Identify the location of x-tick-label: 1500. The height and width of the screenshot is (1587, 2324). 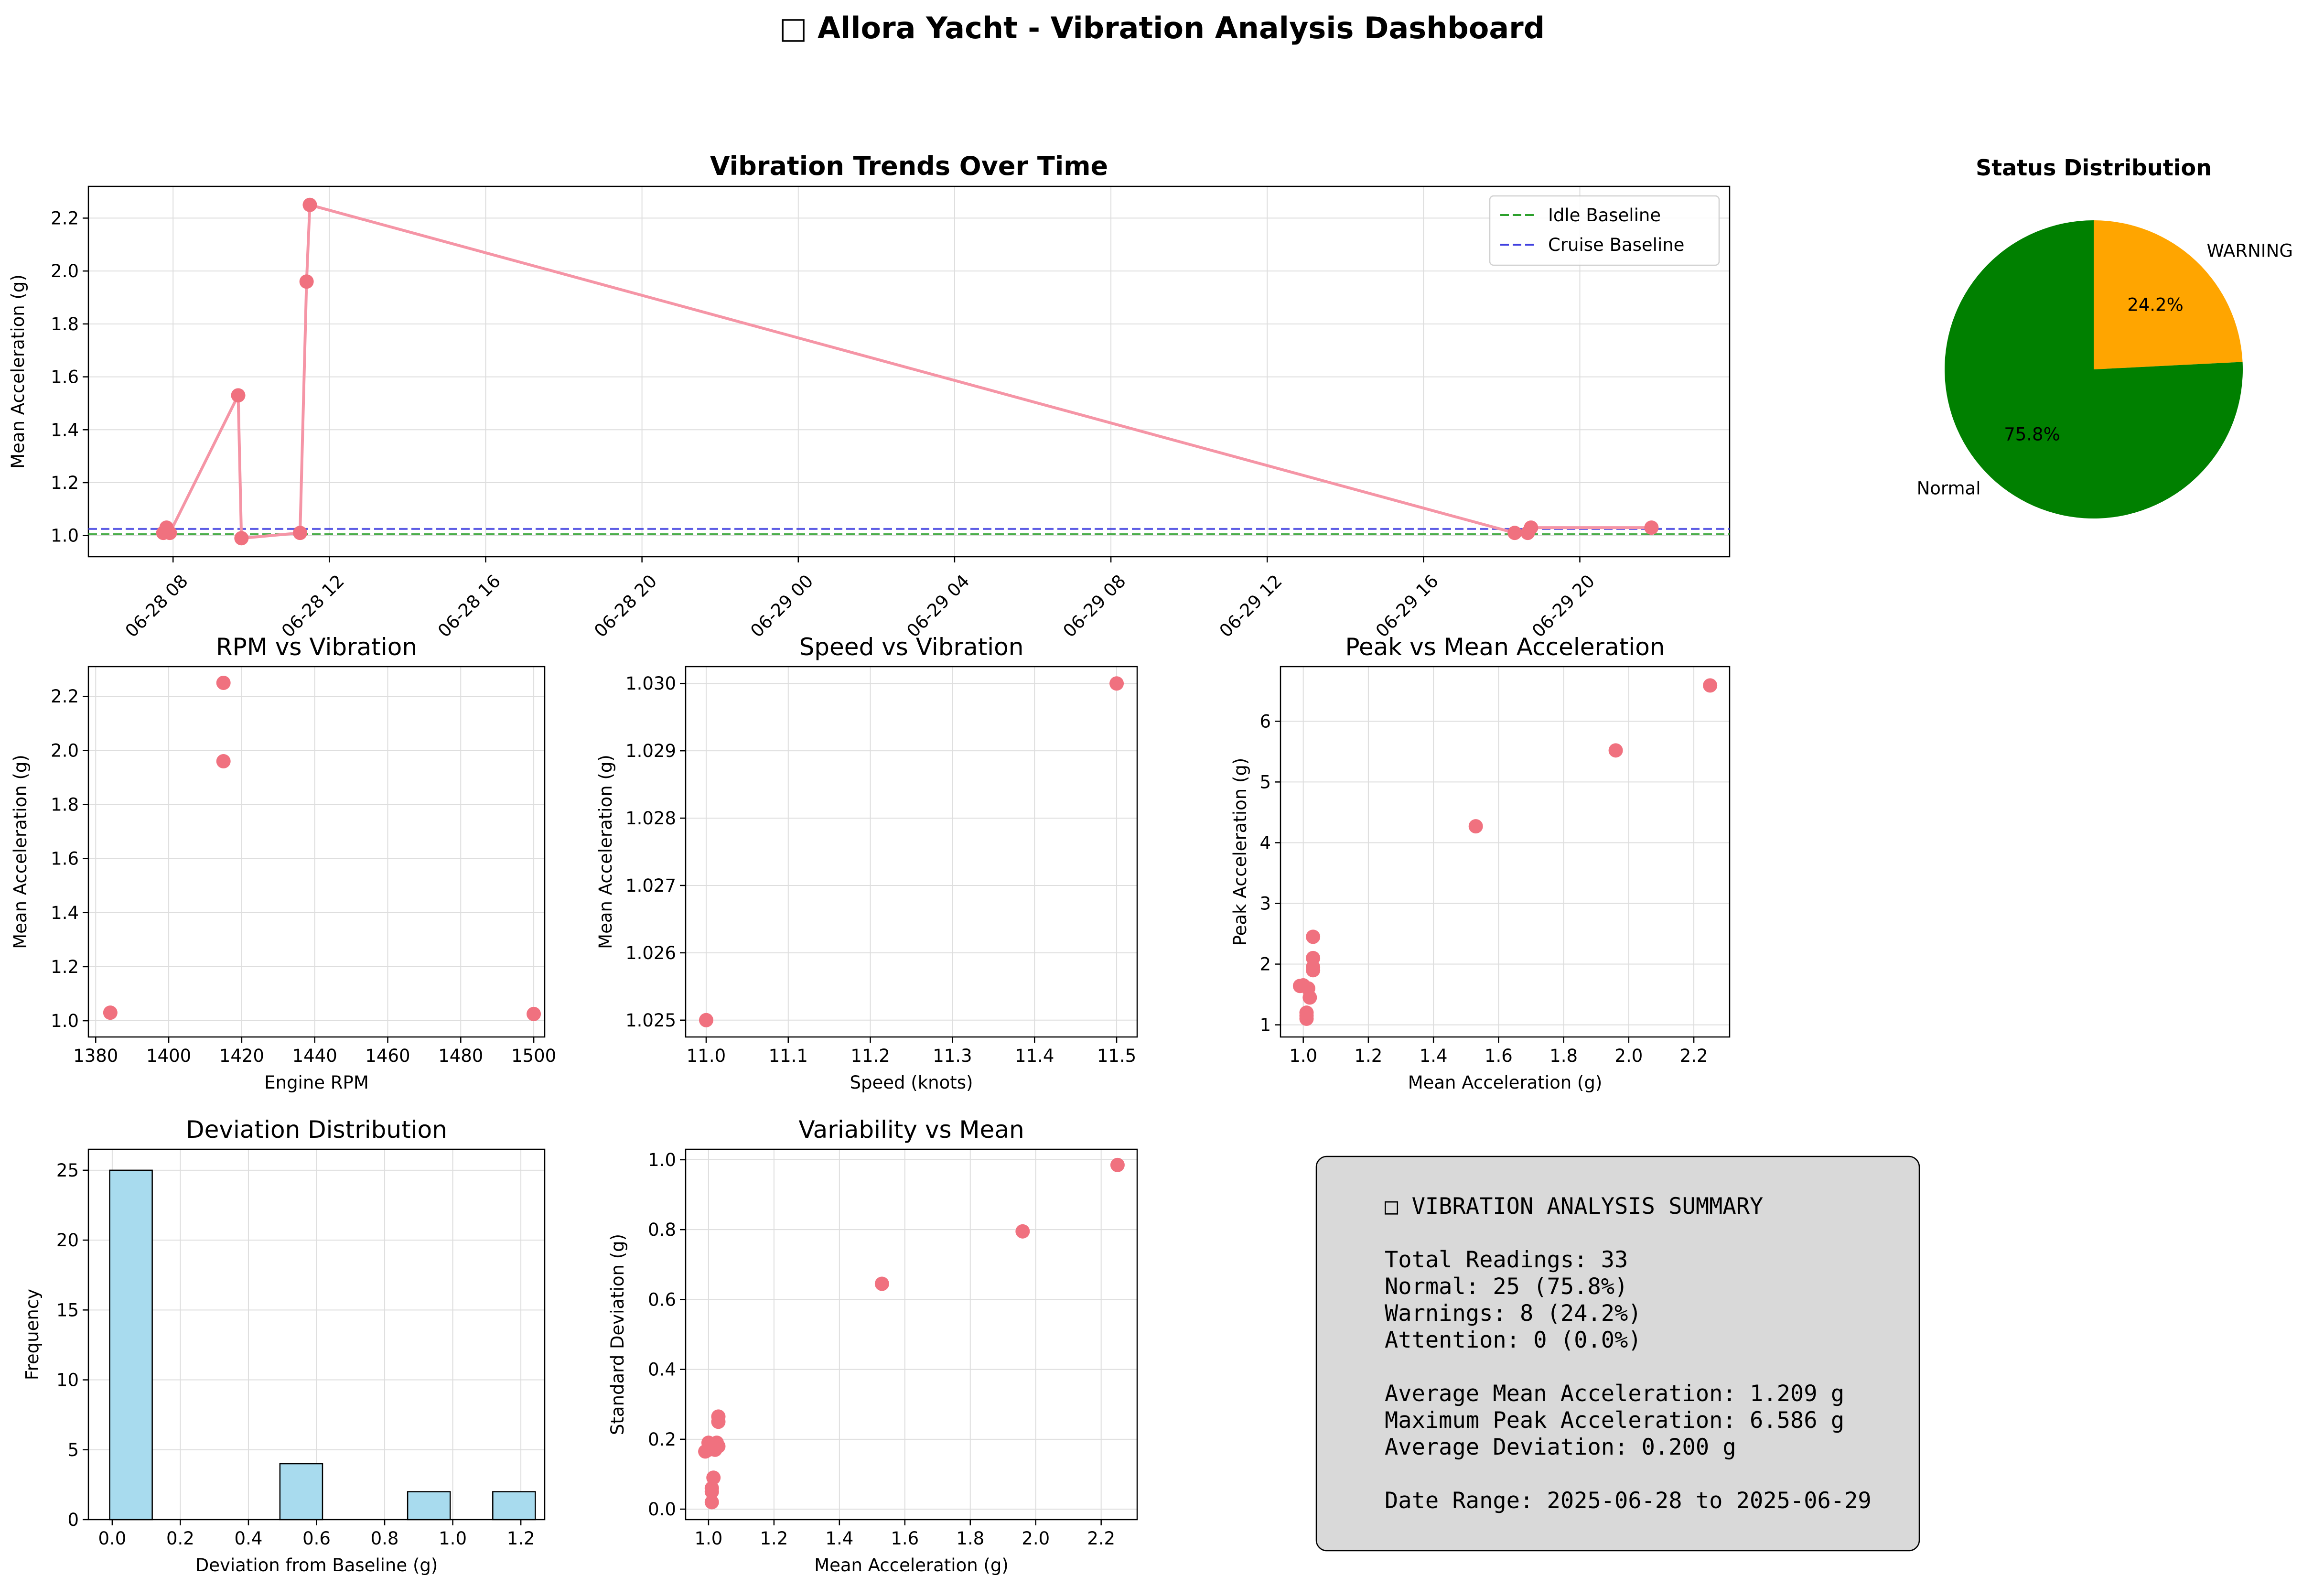
(533, 1056).